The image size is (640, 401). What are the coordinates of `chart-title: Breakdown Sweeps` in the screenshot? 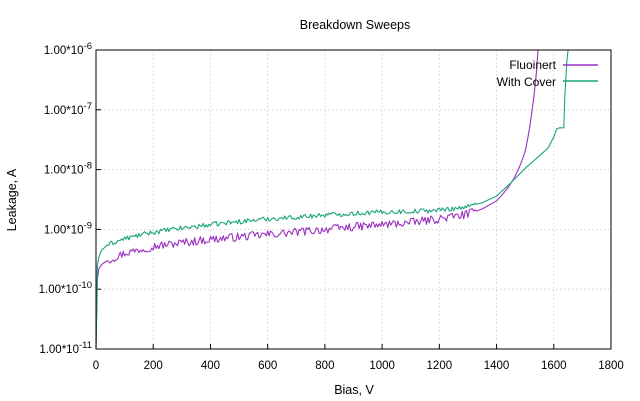 It's located at (355, 25).